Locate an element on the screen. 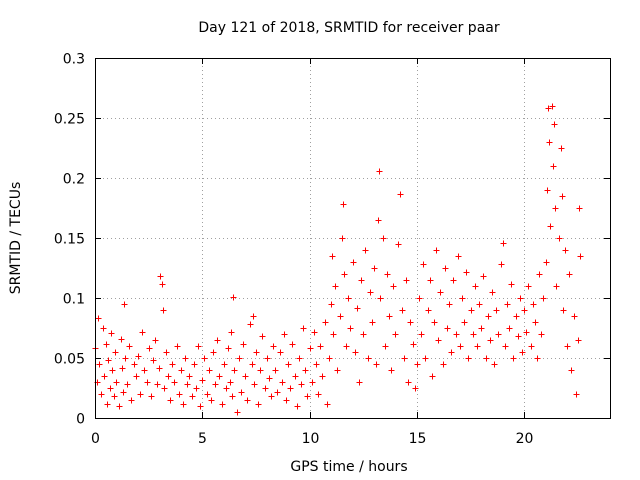 This screenshot has width=640, height=480. x-tick-label: 10 is located at coordinates (311, 439).